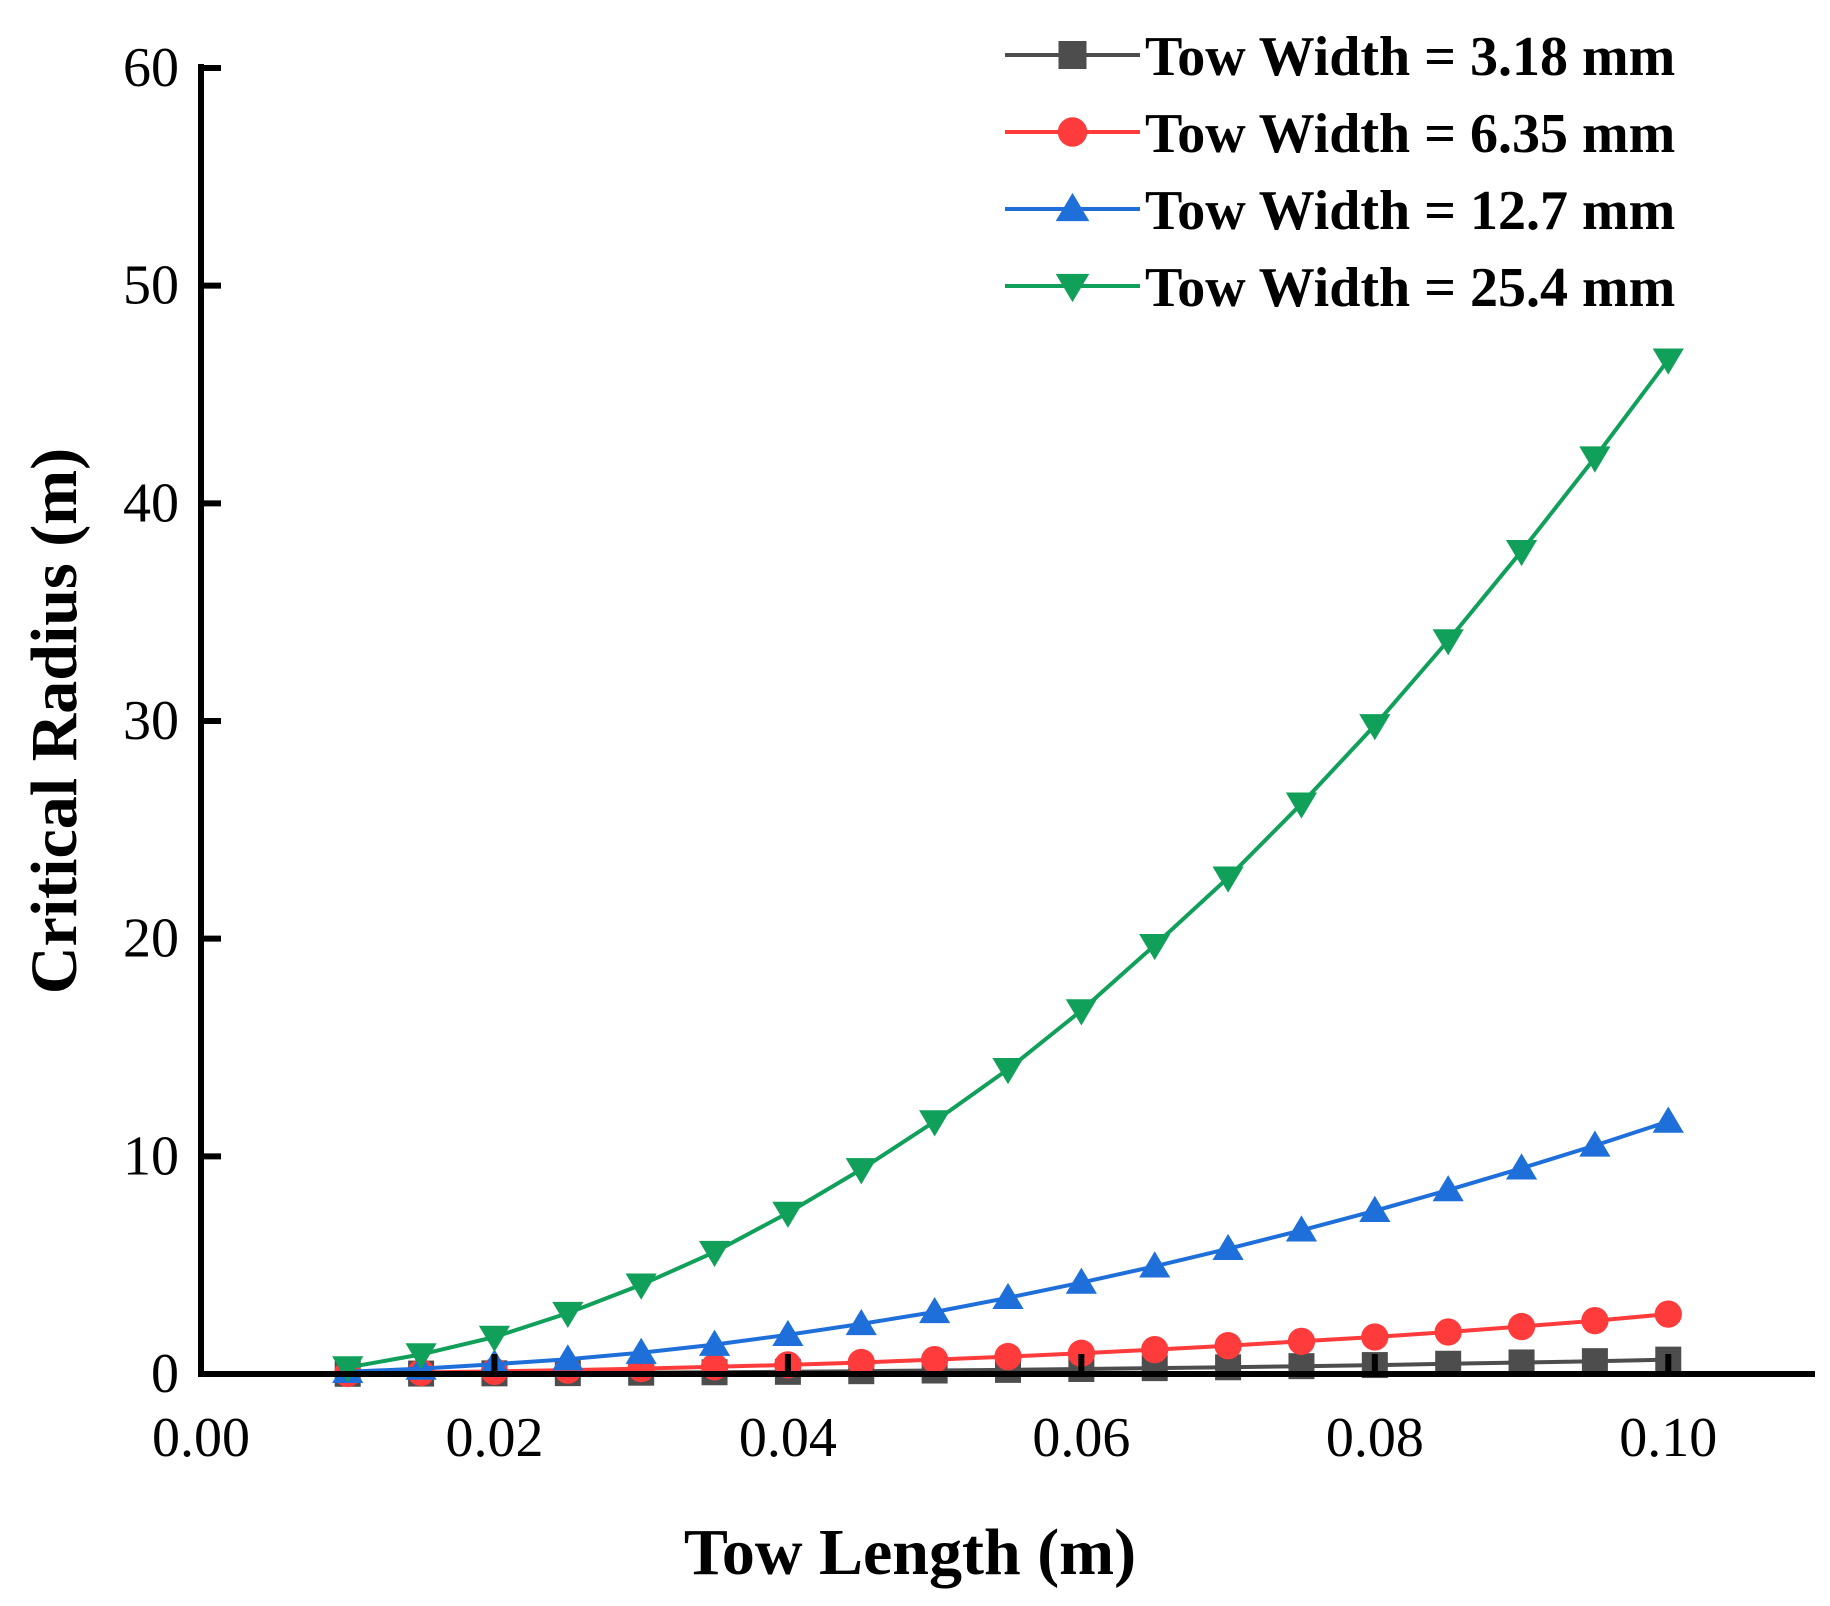 This screenshot has height=1606, width=1830. I want to click on legend-label: Tow Width = 3.18 mm, so click(1410, 57).